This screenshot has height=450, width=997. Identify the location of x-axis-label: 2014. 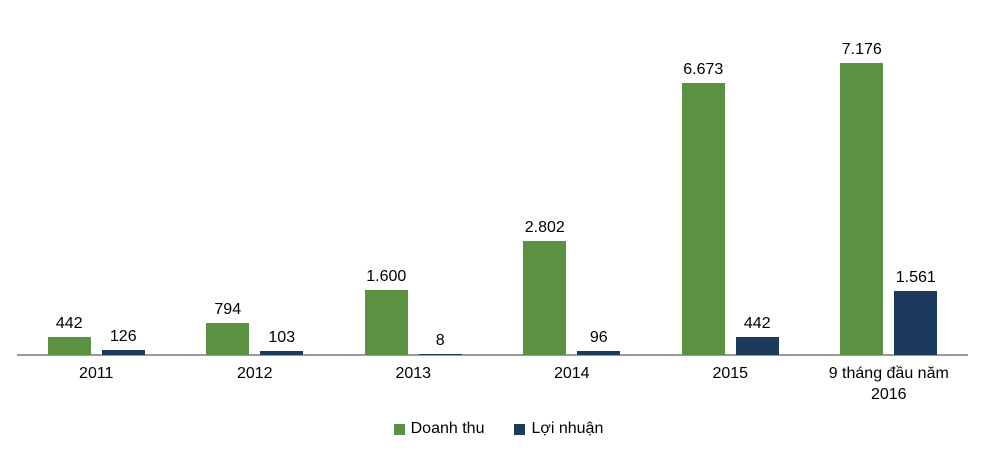
(571, 373).